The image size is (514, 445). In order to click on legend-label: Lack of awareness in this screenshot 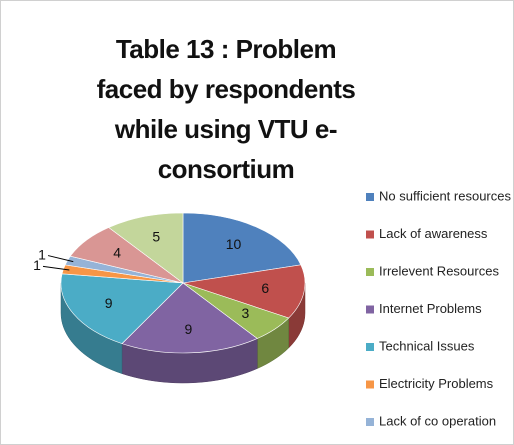, I will do `click(433, 233)`.